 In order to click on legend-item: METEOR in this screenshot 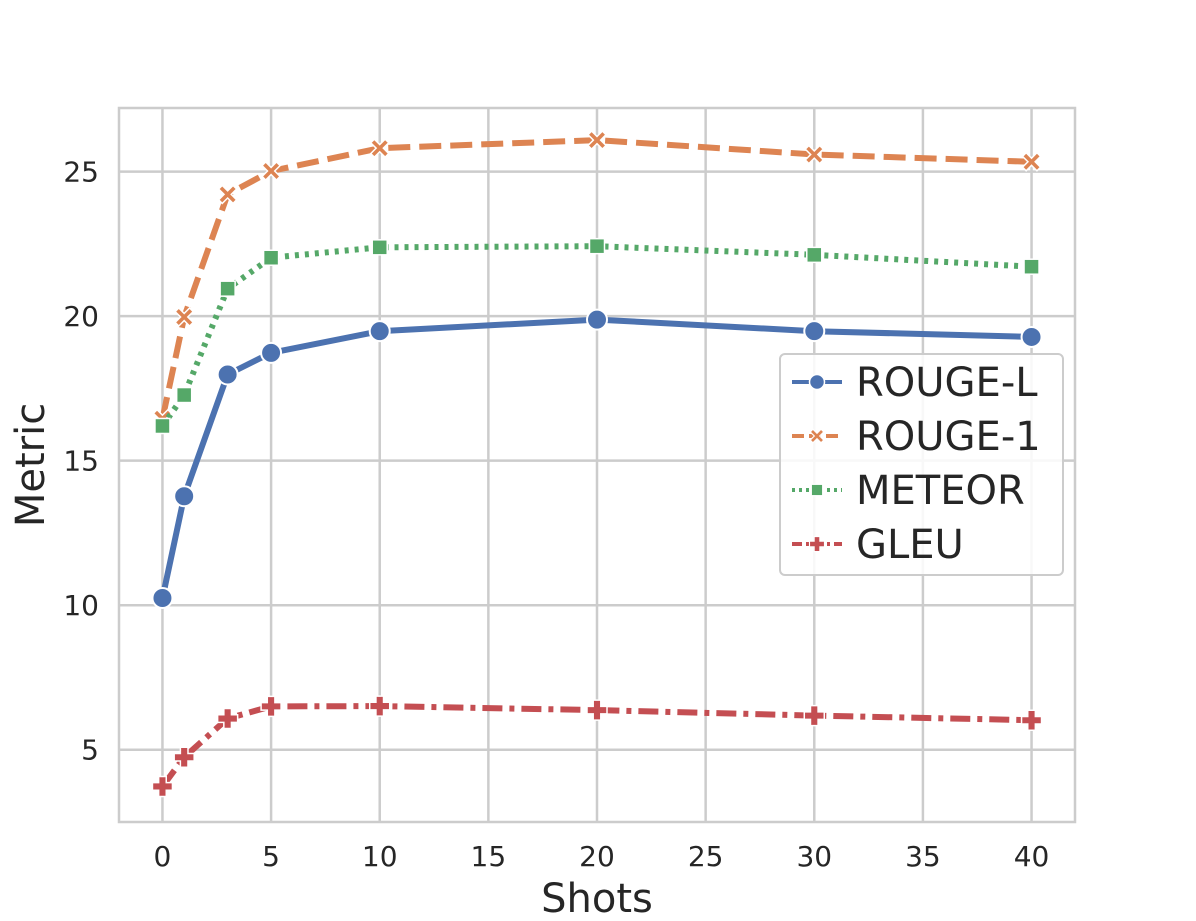, I will do `click(908, 491)`.